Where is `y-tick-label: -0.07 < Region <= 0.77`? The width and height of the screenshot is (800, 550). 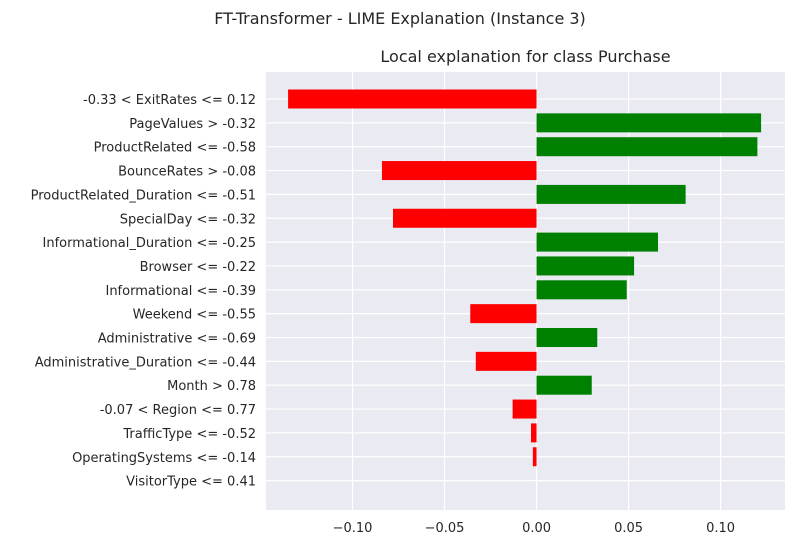
y-tick-label: -0.07 < Region <= 0.77 is located at coordinates (178, 410).